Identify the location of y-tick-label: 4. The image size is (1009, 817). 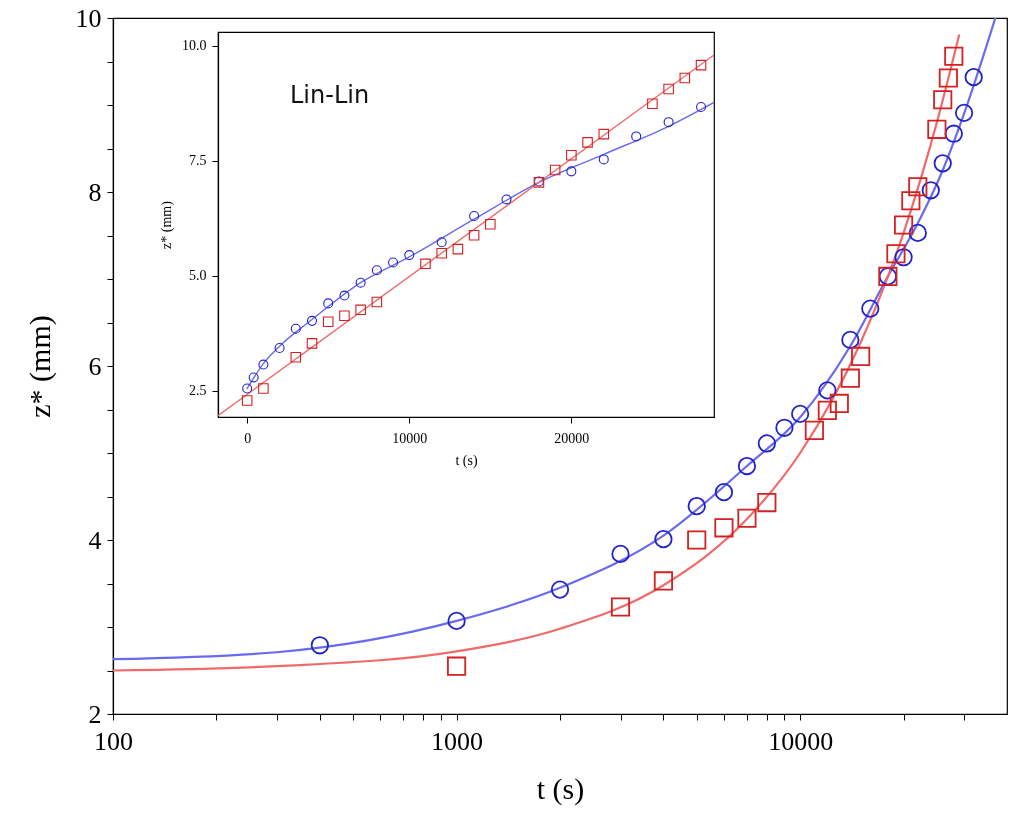
(95, 540).